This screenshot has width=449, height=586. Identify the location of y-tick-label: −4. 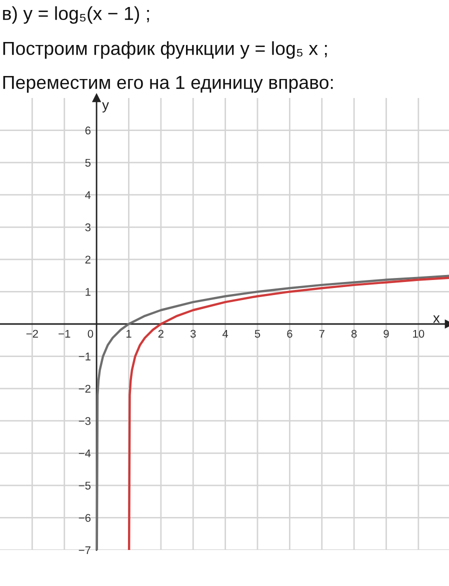
(84, 454).